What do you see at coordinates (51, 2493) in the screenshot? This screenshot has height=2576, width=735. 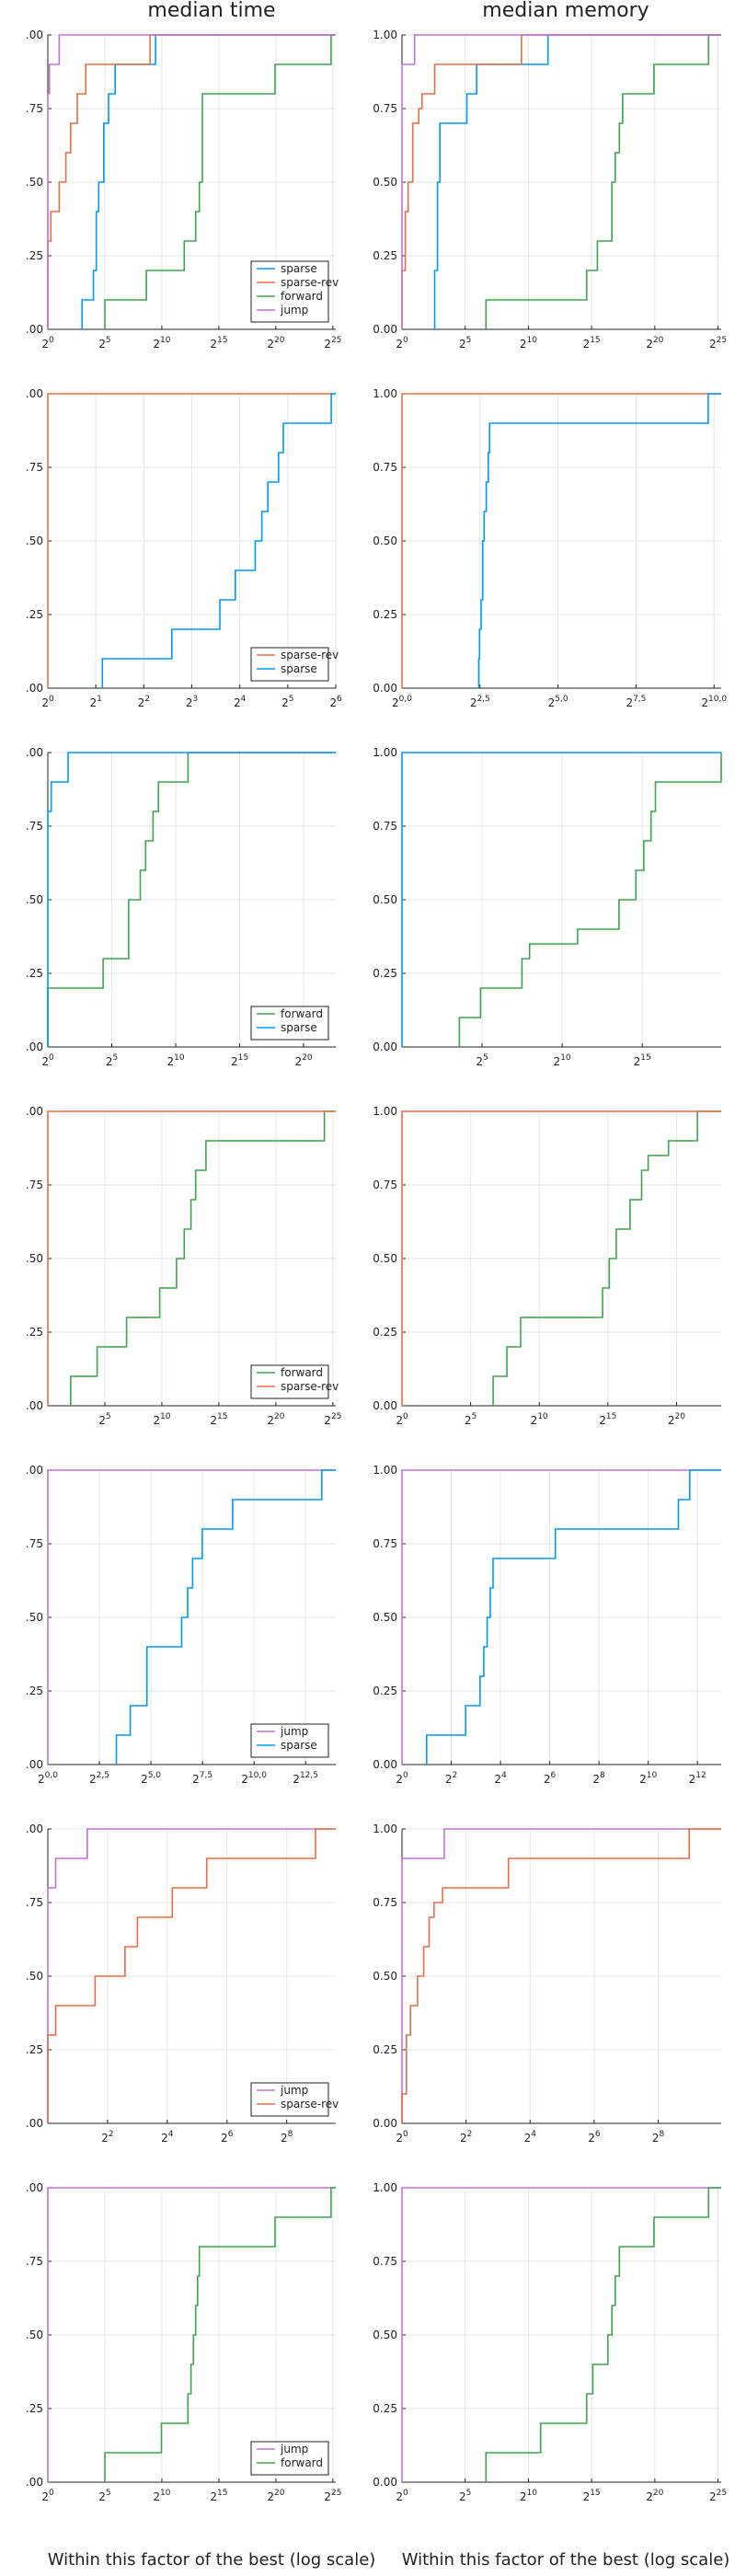 I see `x-tick-exponent: 0` at bounding box center [51, 2493].